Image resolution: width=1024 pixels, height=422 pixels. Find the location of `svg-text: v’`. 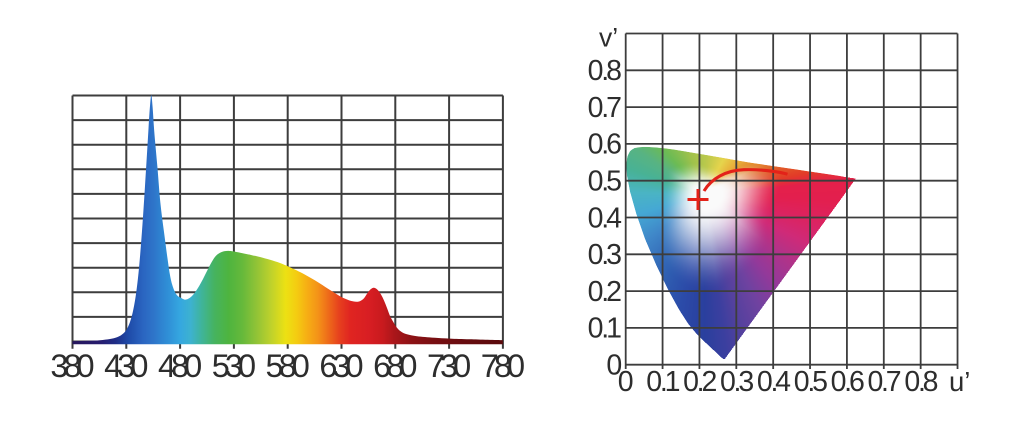

svg-text: v’ is located at coordinates (608, 38).